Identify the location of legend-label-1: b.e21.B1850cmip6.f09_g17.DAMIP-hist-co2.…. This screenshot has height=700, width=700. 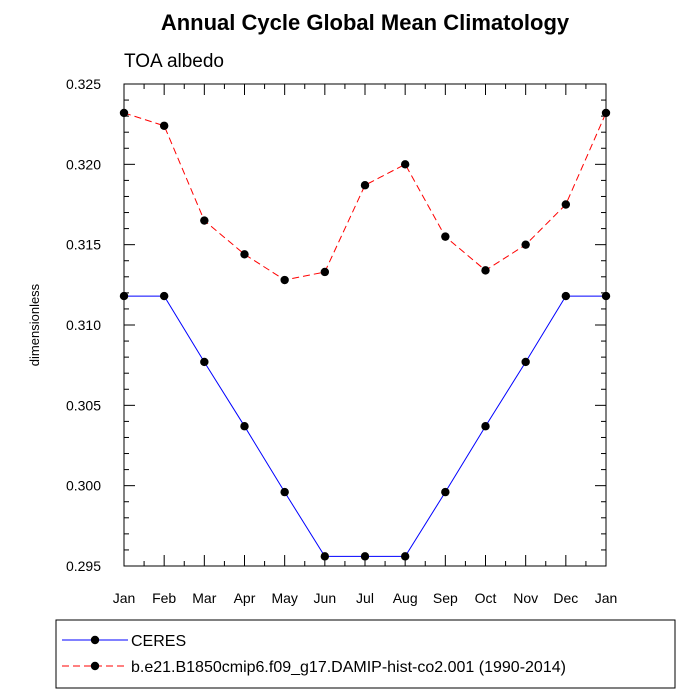
(348, 667).